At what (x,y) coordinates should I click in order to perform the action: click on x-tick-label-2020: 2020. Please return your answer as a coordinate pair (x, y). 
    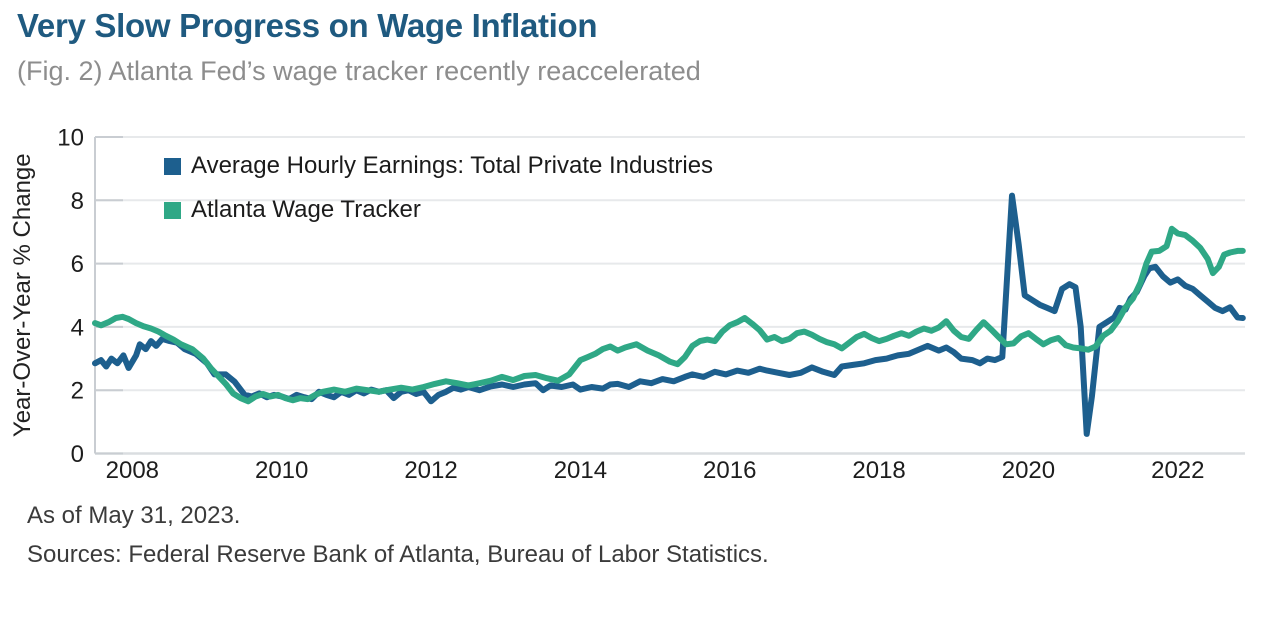
    Looking at the image, I should click on (1028, 470).